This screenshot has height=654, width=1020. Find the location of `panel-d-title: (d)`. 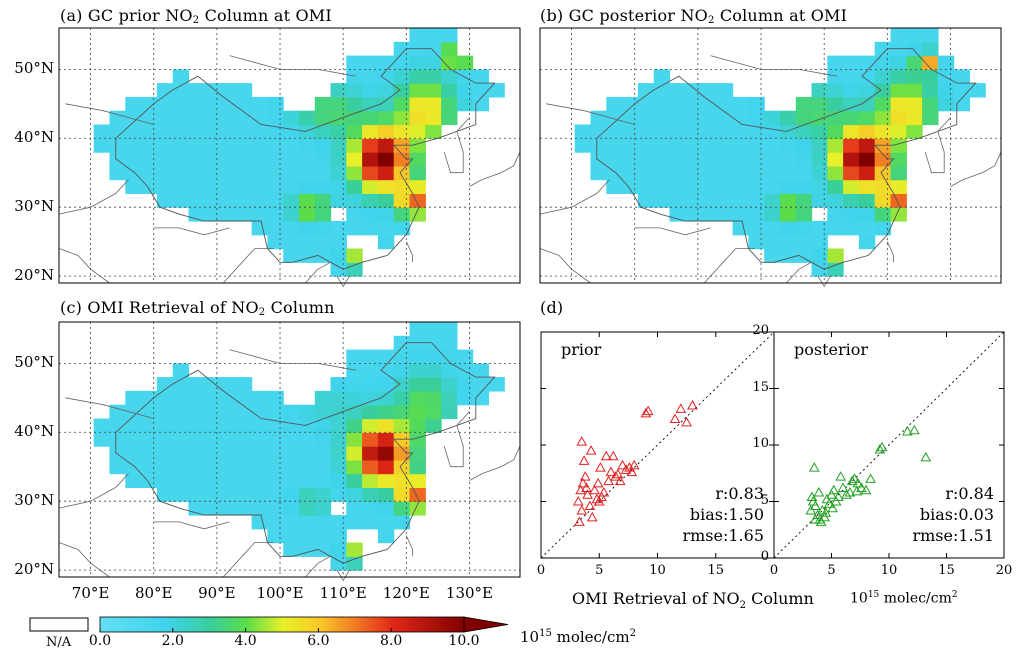

panel-d-title: (d) is located at coordinates (552, 307).